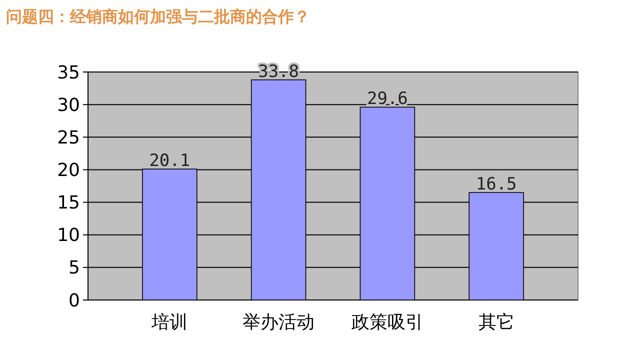  What do you see at coordinates (74, 301) in the screenshot?
I see `y-tick-label: 0` at bounding box center [74, 301].